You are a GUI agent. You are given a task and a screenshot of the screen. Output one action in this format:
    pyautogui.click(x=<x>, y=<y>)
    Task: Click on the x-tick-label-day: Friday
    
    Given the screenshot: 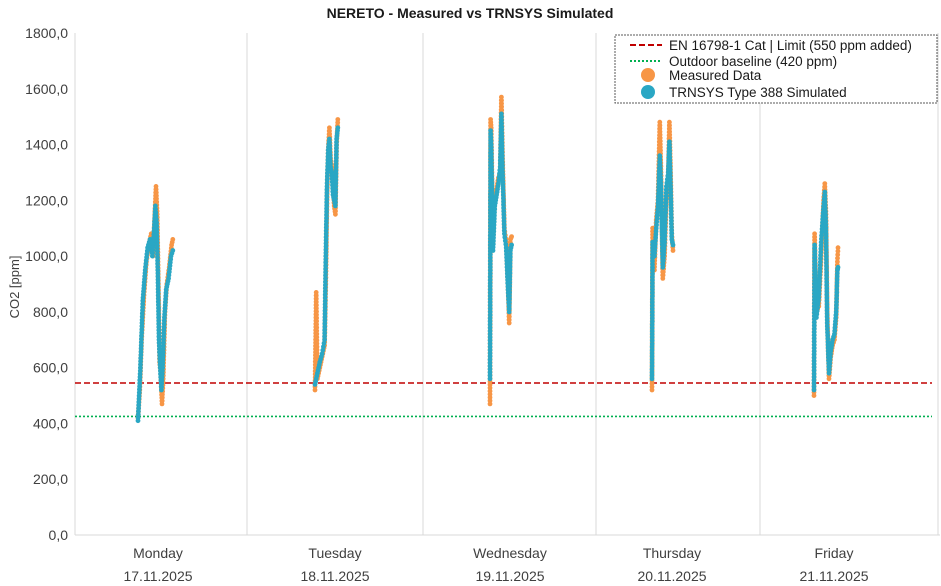 What is the action you would take?
    pyautogui.click(x=834, y=553)
    